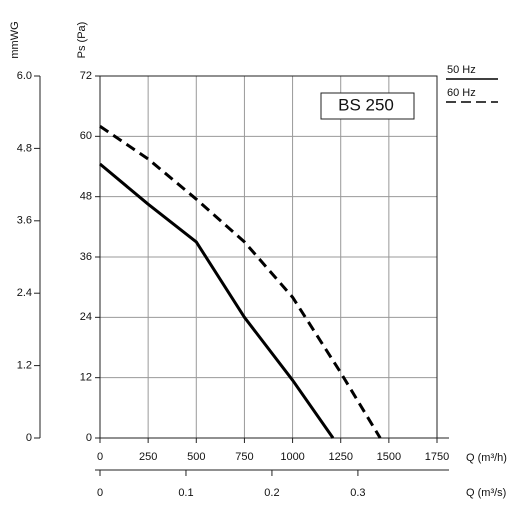  Describe the element at coordinates (86, 257) in the screenshot. I see `y-tick-label: 36` at that location.